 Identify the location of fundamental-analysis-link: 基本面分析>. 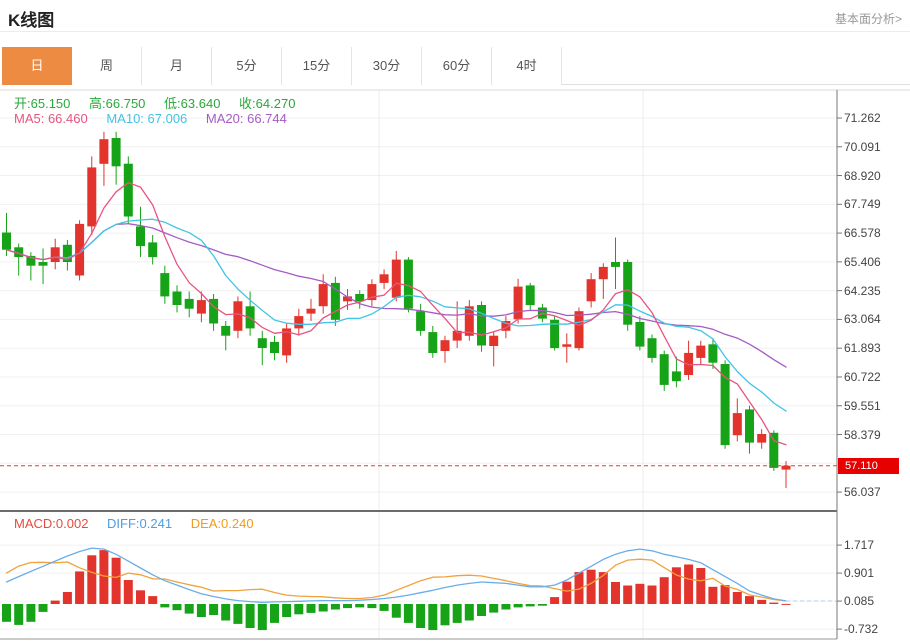
(868, 19).